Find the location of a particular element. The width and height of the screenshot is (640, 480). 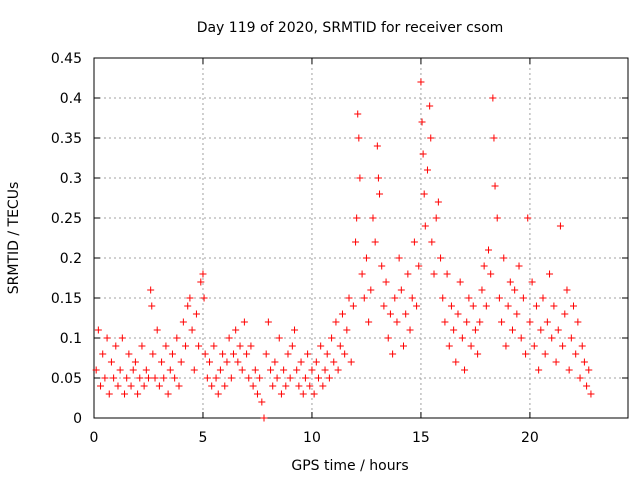

x-tick-label: 20 is located at coordinates (530, 438).